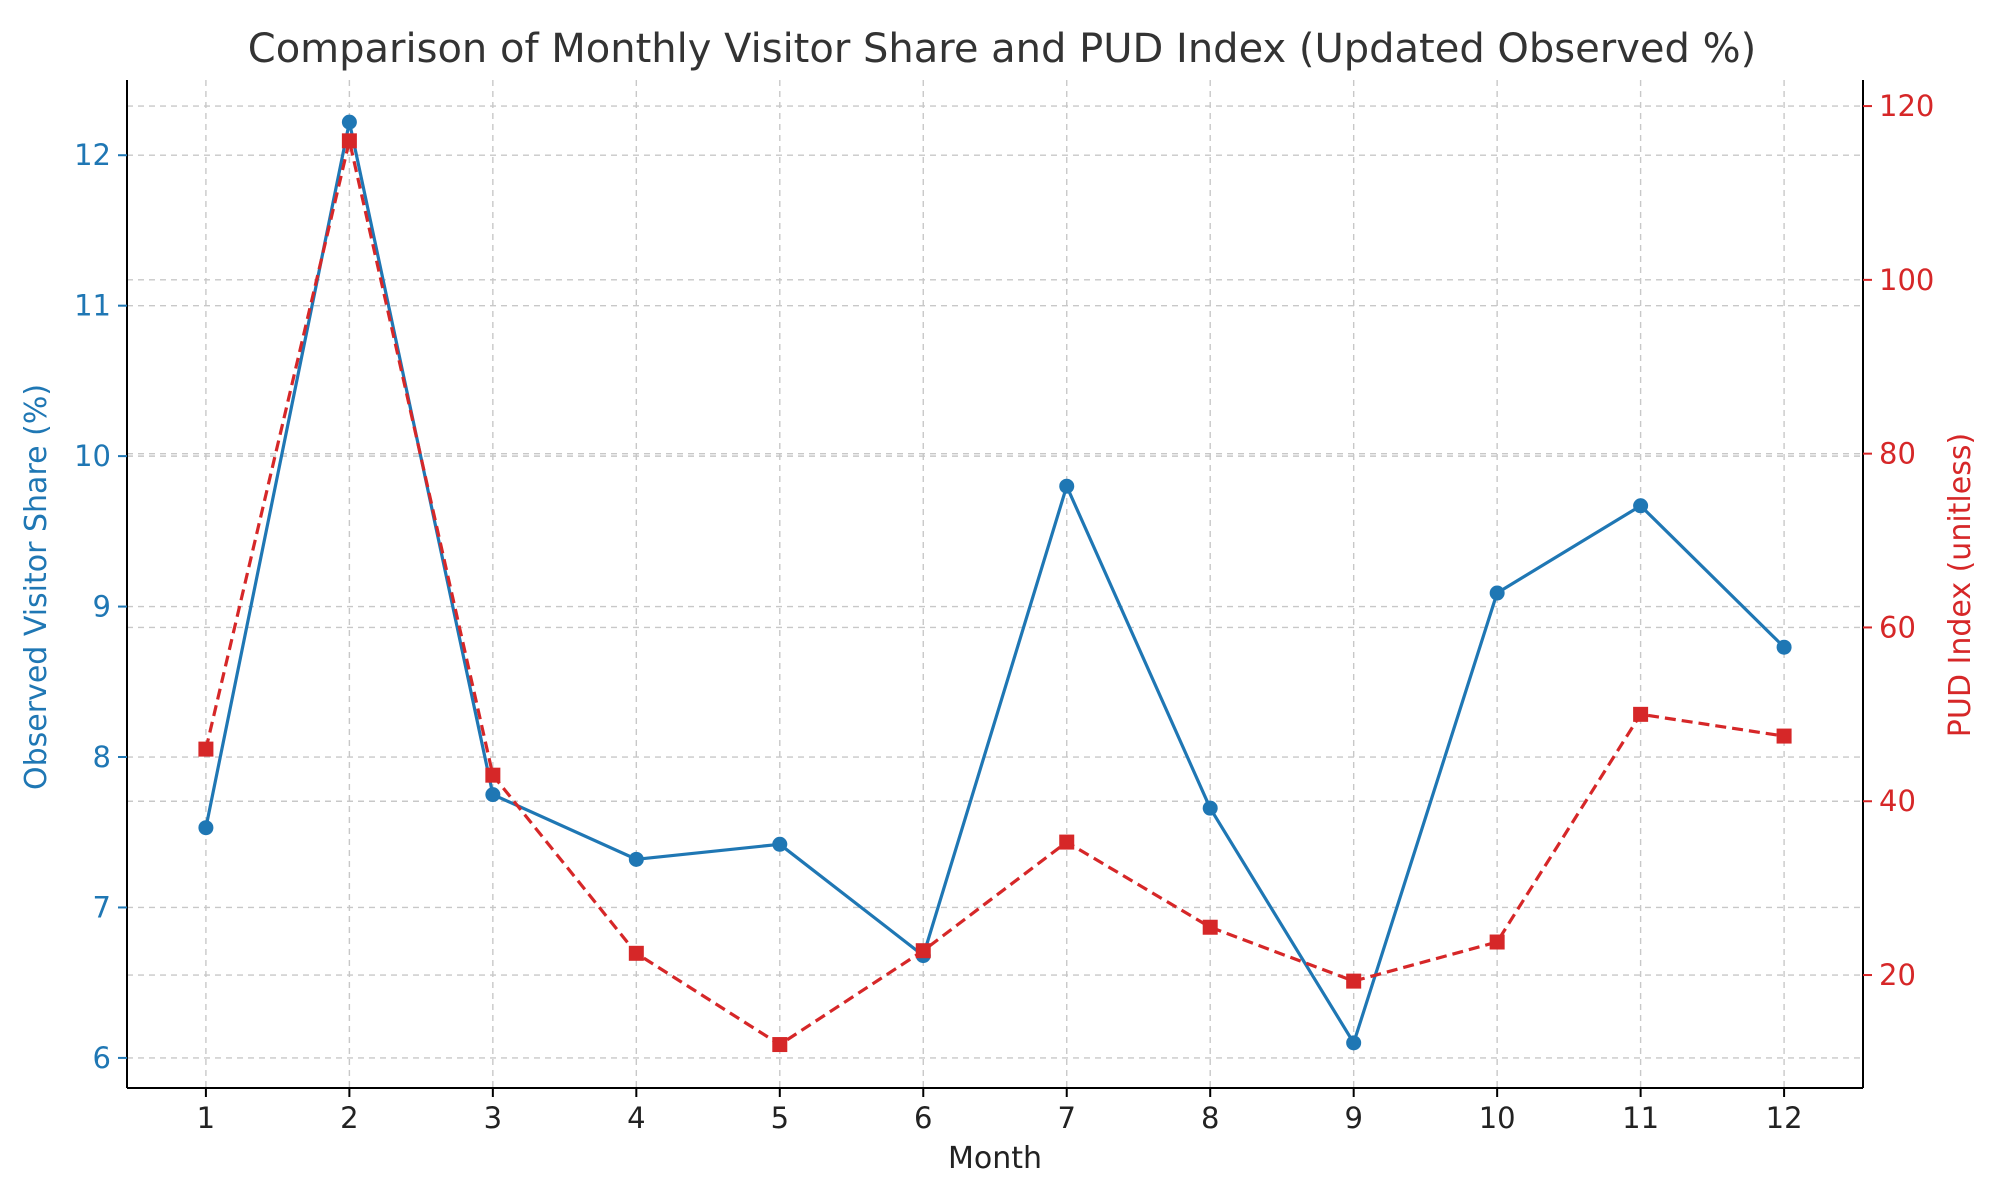 This screenshot has height=1200, width=2000. Describe the element at coordinates (1906, 106) in the screenshot. I see `y-right-tick-label: 120` at that location.